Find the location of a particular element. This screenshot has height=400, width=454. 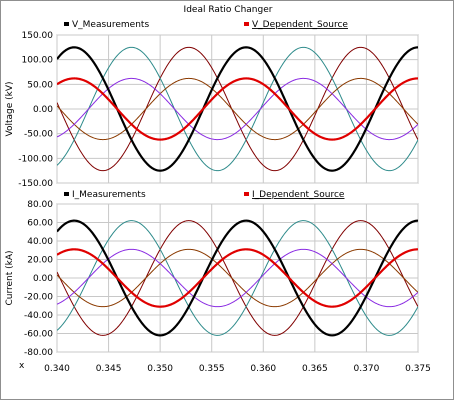

y-tick-label: -20.00 is located at coordinates (38, 298).